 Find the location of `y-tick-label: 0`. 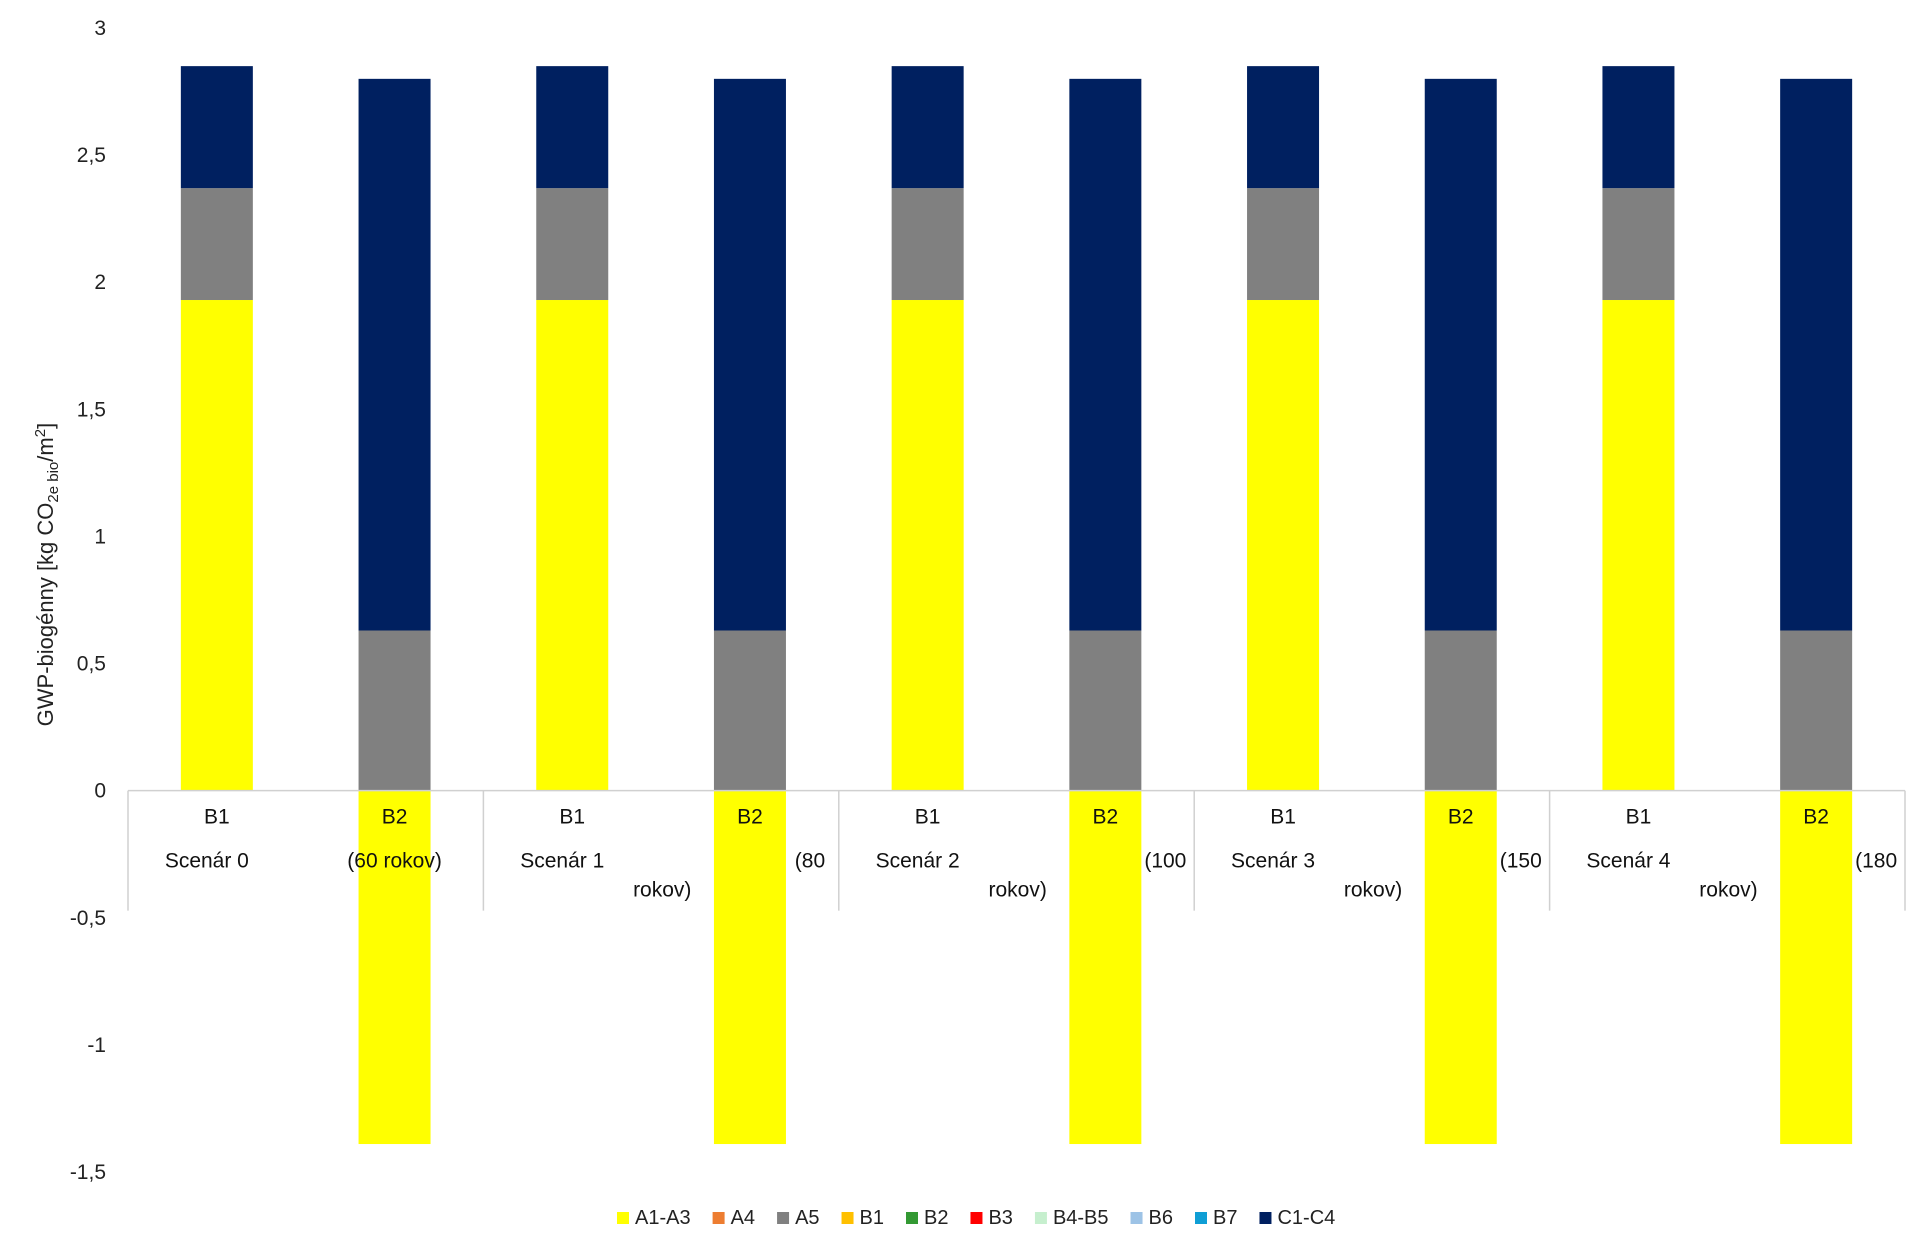

y-tick-label: 0 is located at coordinates (100, 791).